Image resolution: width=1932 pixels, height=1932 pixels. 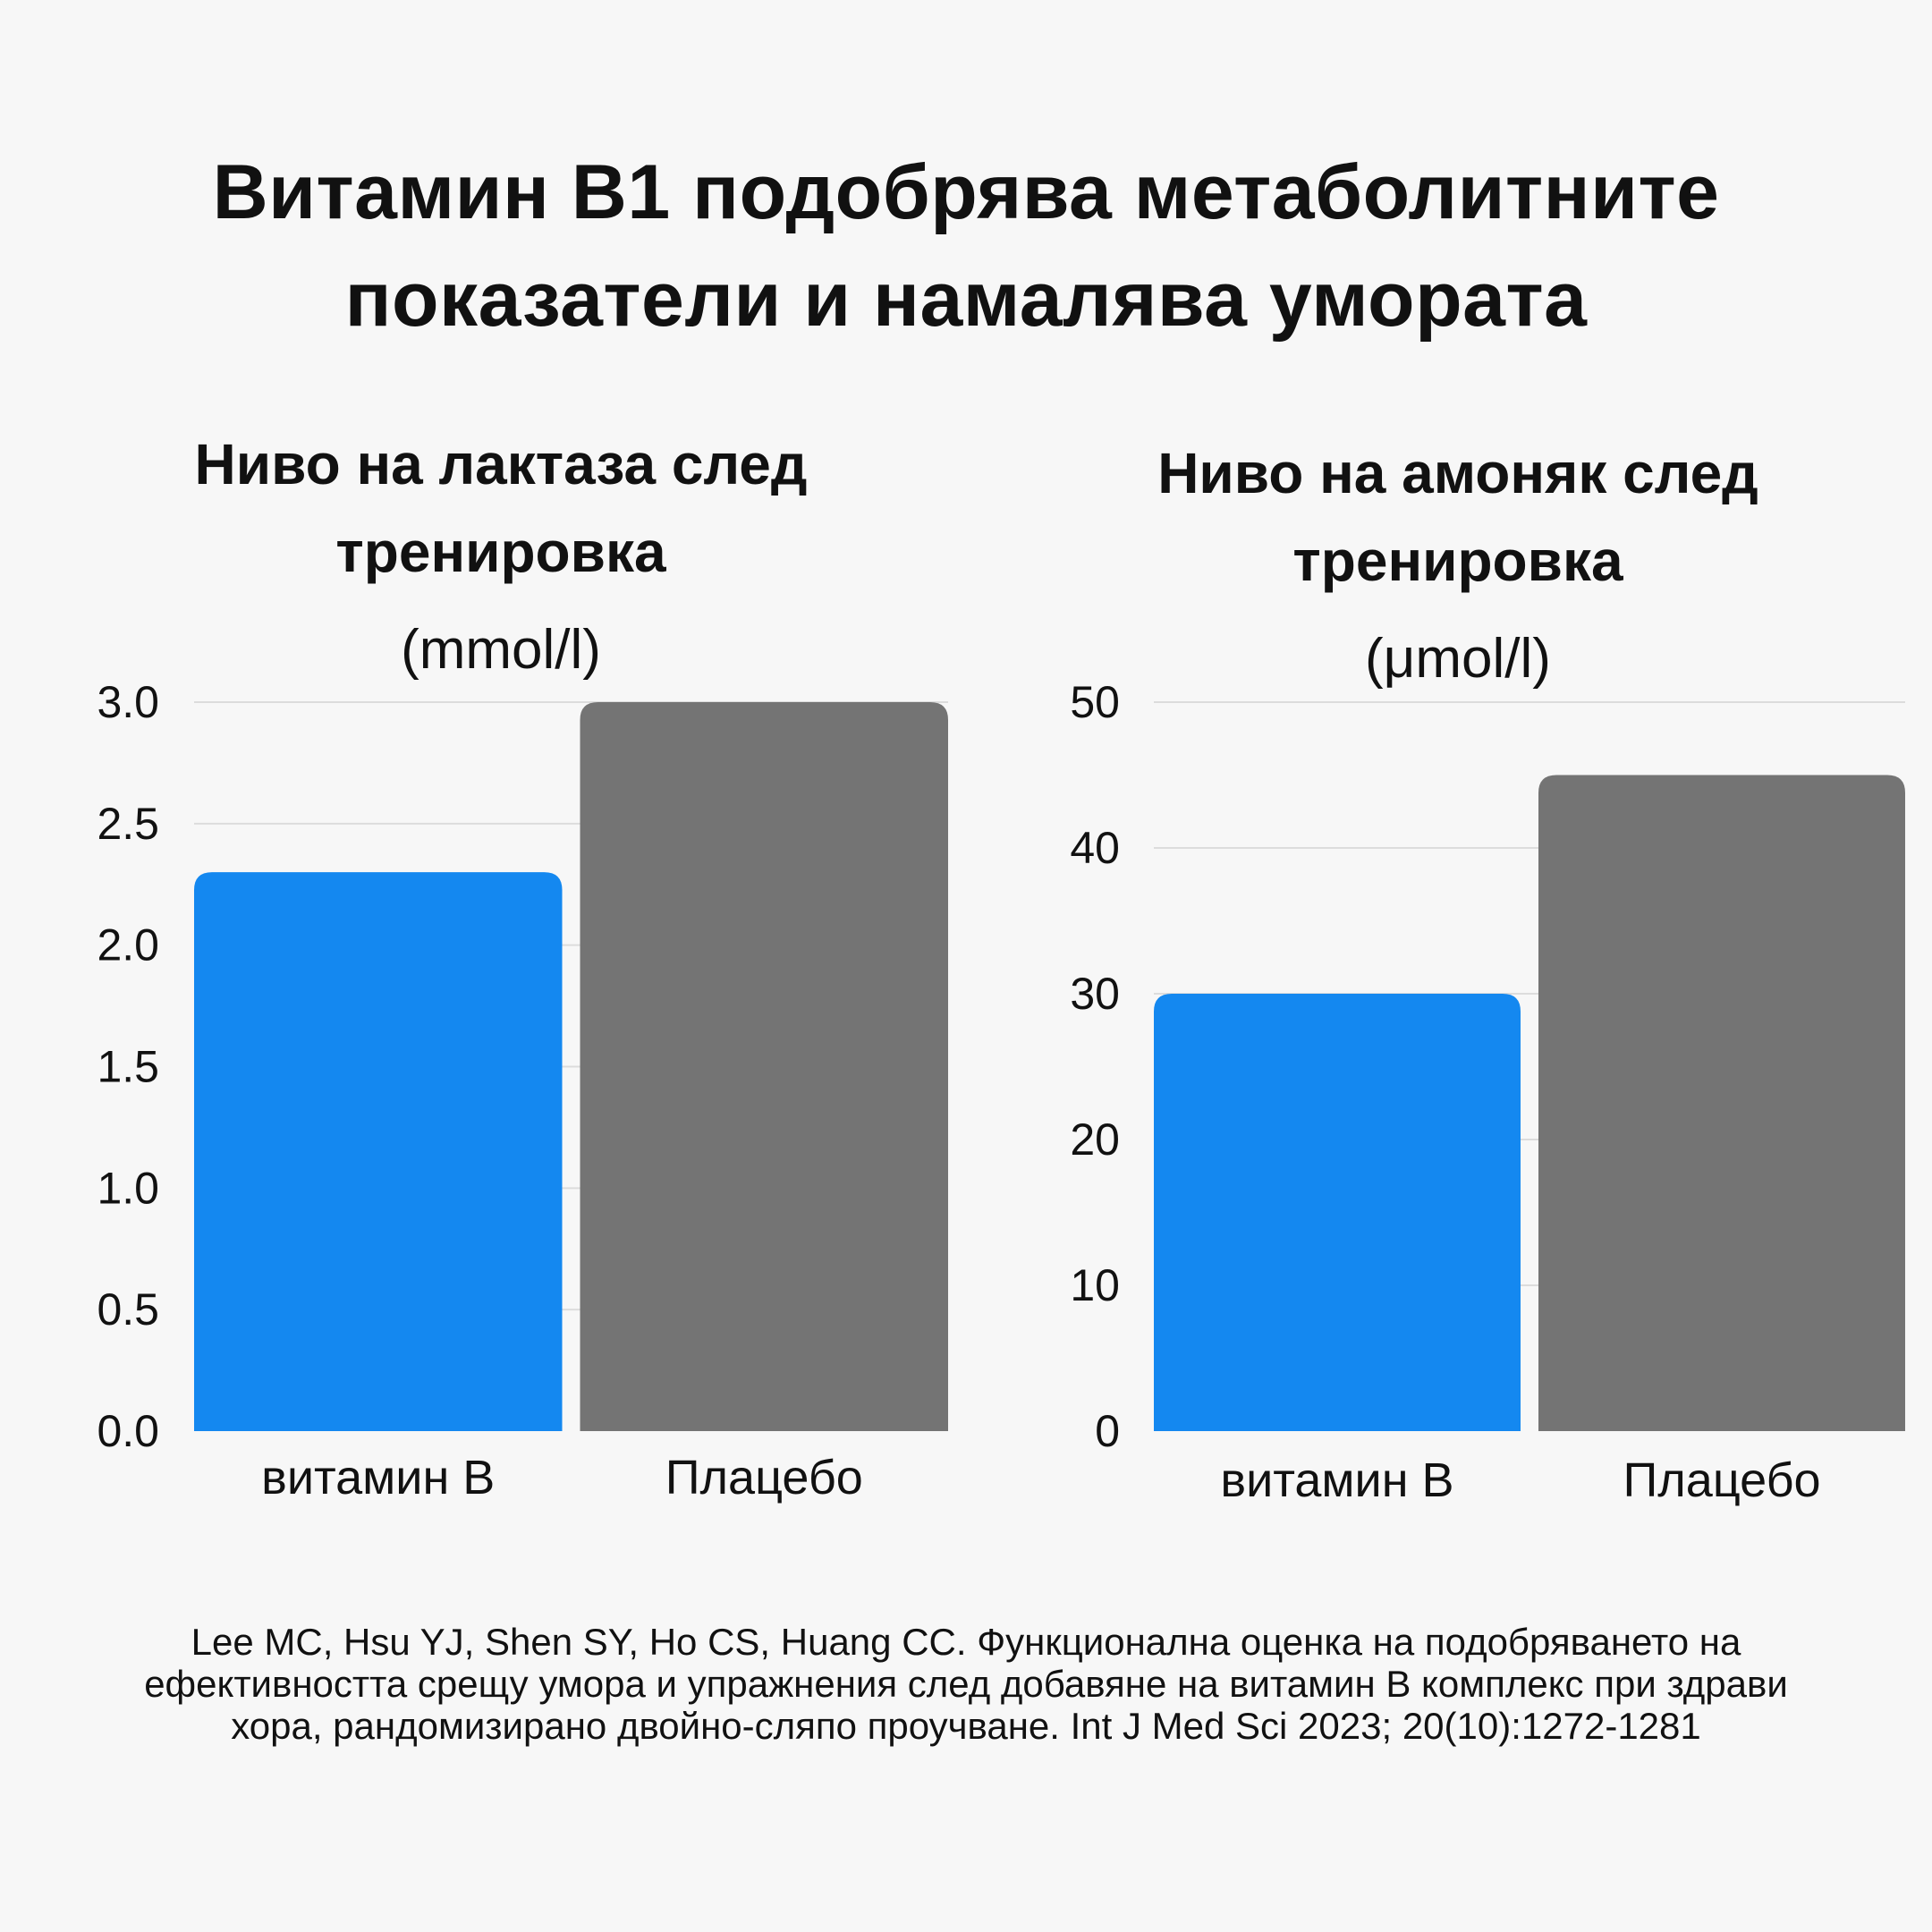 What do you see at coordinates (966, 192) in the screenshot?
I see `page-title-line-1: Витамин В1 подобрява метаболитните` at bounding box center [966, 192].